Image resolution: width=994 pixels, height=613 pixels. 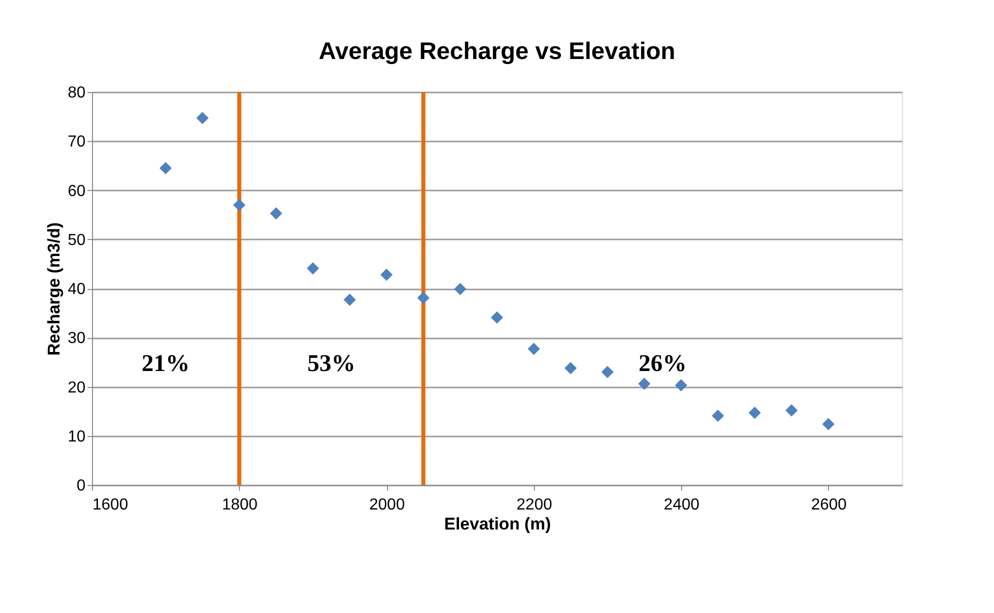 What do you see at coordinates (77, 191) in the screenshot?
I see `y-tick-label: 60` at bounding box center [77, 191].